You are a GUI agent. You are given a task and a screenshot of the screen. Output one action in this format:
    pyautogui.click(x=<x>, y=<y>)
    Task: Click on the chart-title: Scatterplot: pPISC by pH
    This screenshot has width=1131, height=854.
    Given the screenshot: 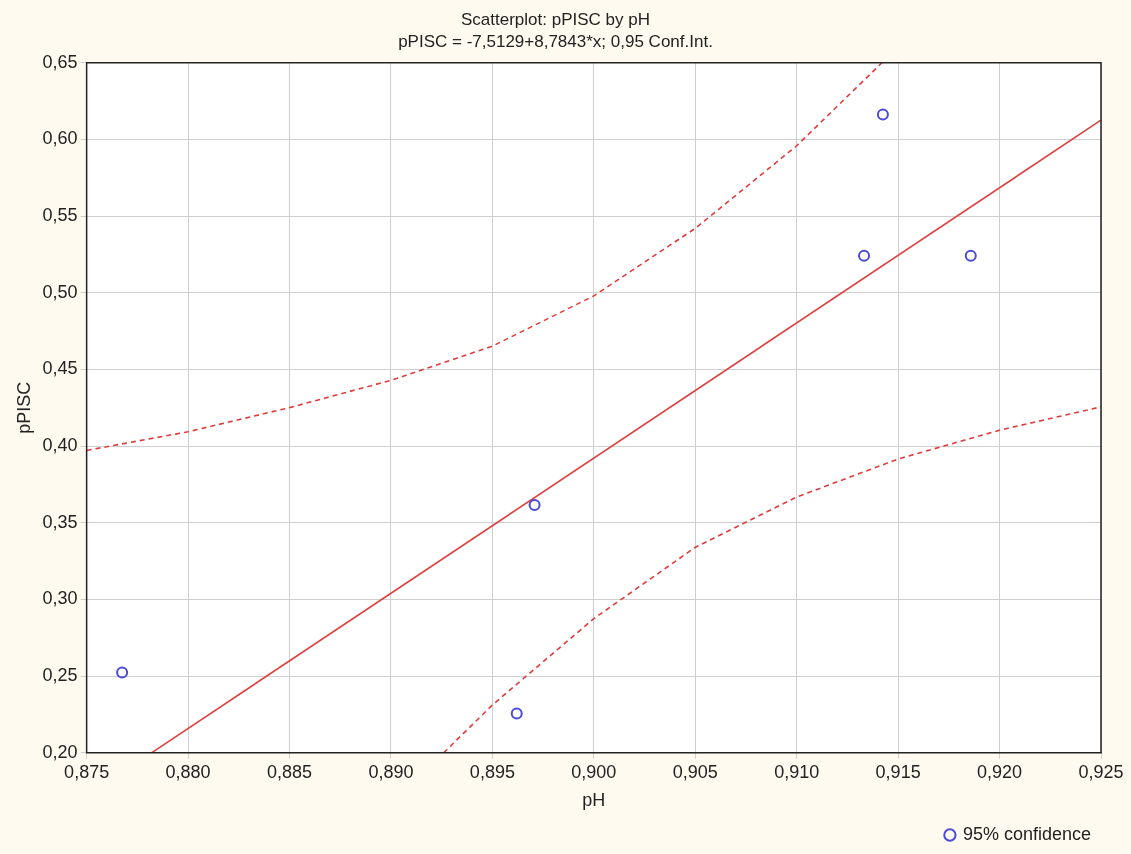 What is the action you would take?
    pyautogui.click(x=555, y=19)
    